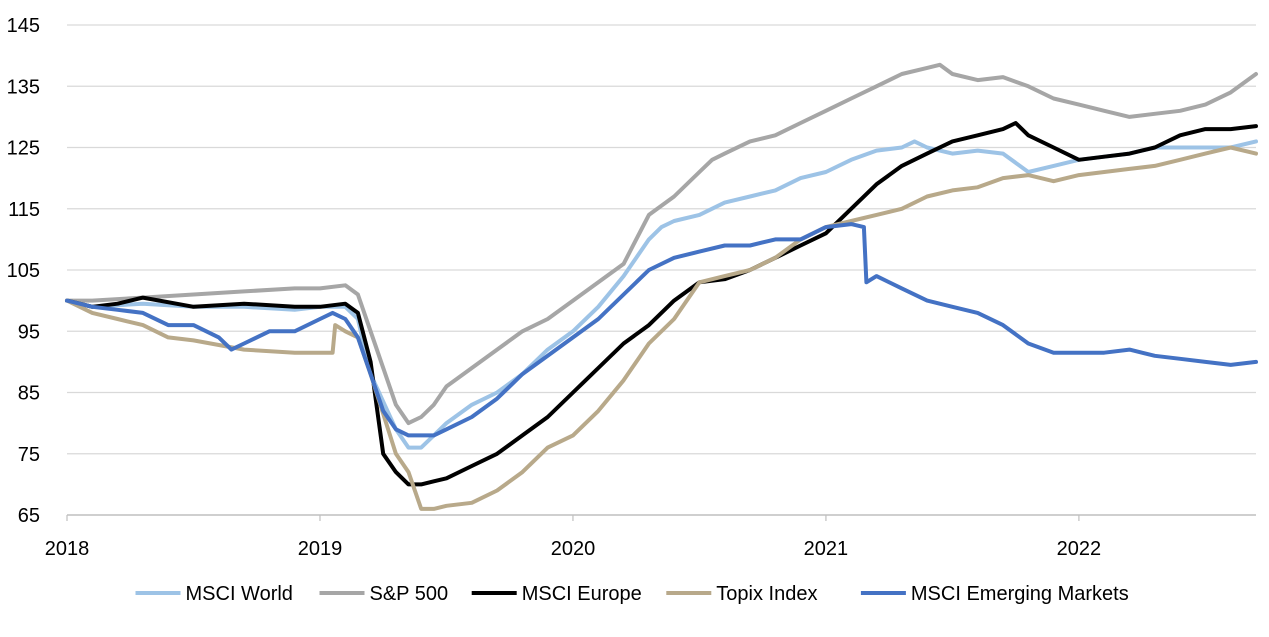 This screenshot has height=637, width=1269. Describe the element at coordinates (23, 149) in the screenshot. I see `y-tick-label: 125` at that location.